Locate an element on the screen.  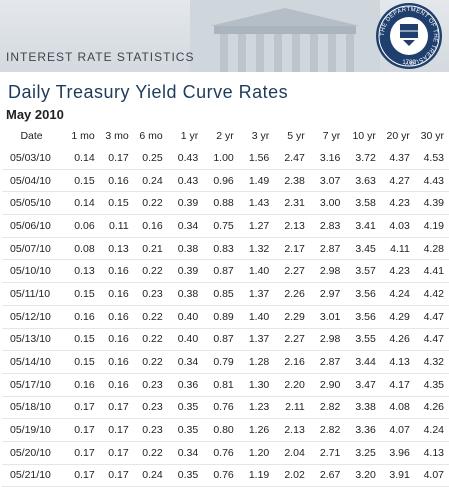
rate-cell: 2.29 is located at coordinates (292, 317).